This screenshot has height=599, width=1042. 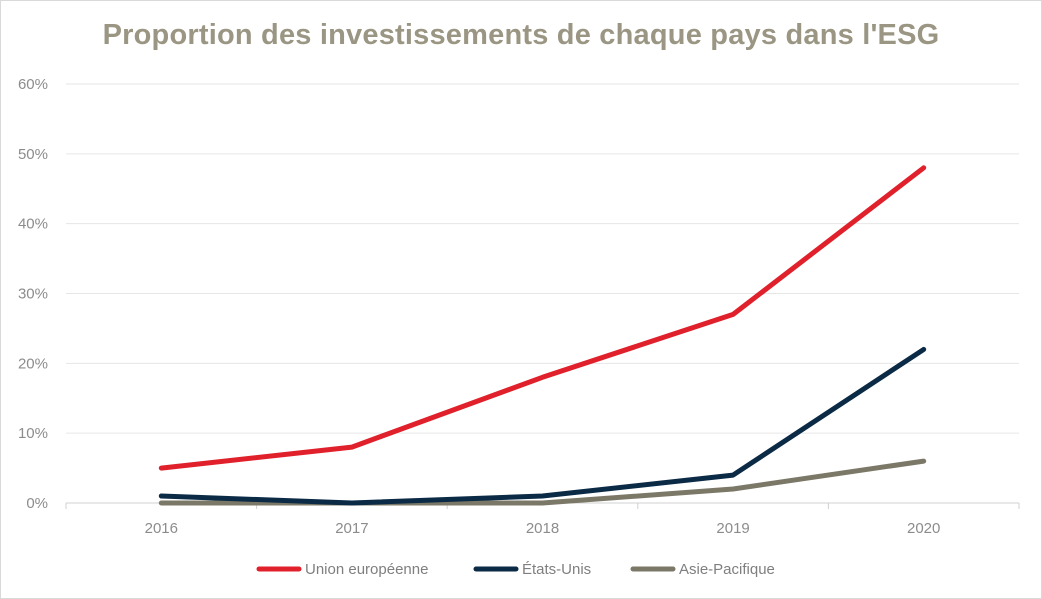 What do you see at coordinates (33, 84) in the screenshot?
I see `y-tick-label: 60%` at bounding box center [33, 84].